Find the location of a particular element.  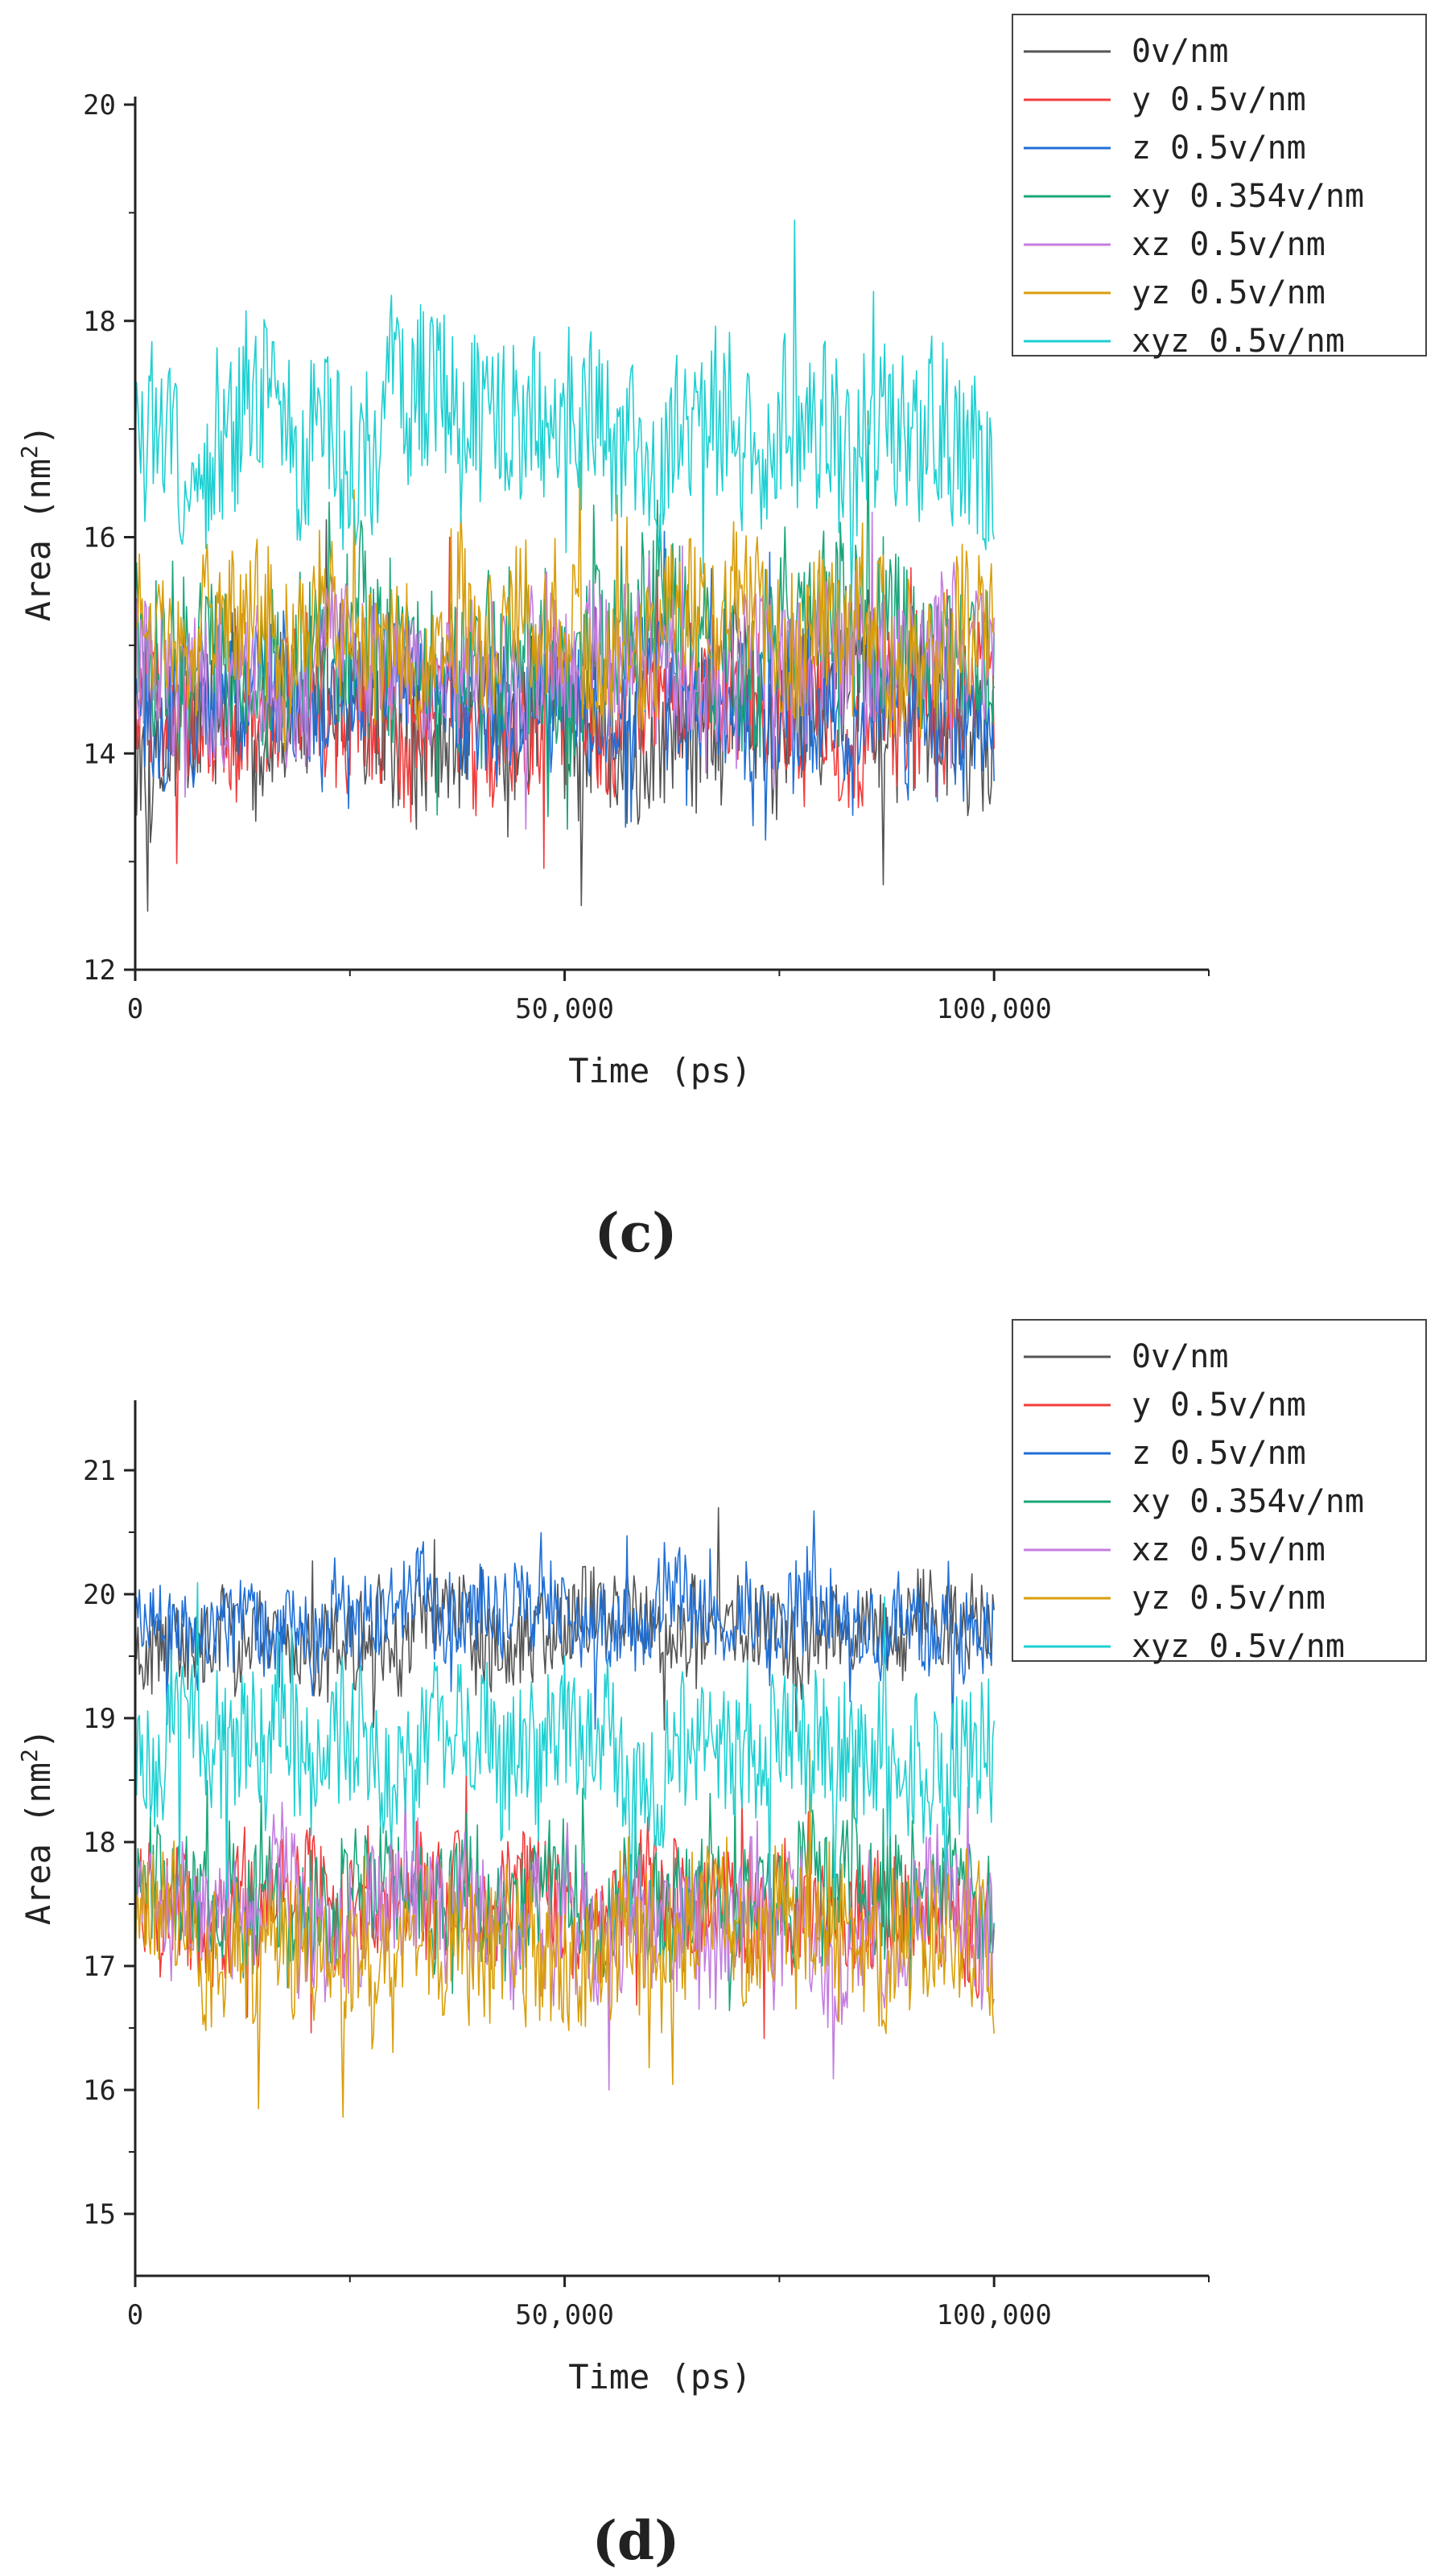

panel-c-series-xyz-0-5v-nm is located at coordinates (564, 411).